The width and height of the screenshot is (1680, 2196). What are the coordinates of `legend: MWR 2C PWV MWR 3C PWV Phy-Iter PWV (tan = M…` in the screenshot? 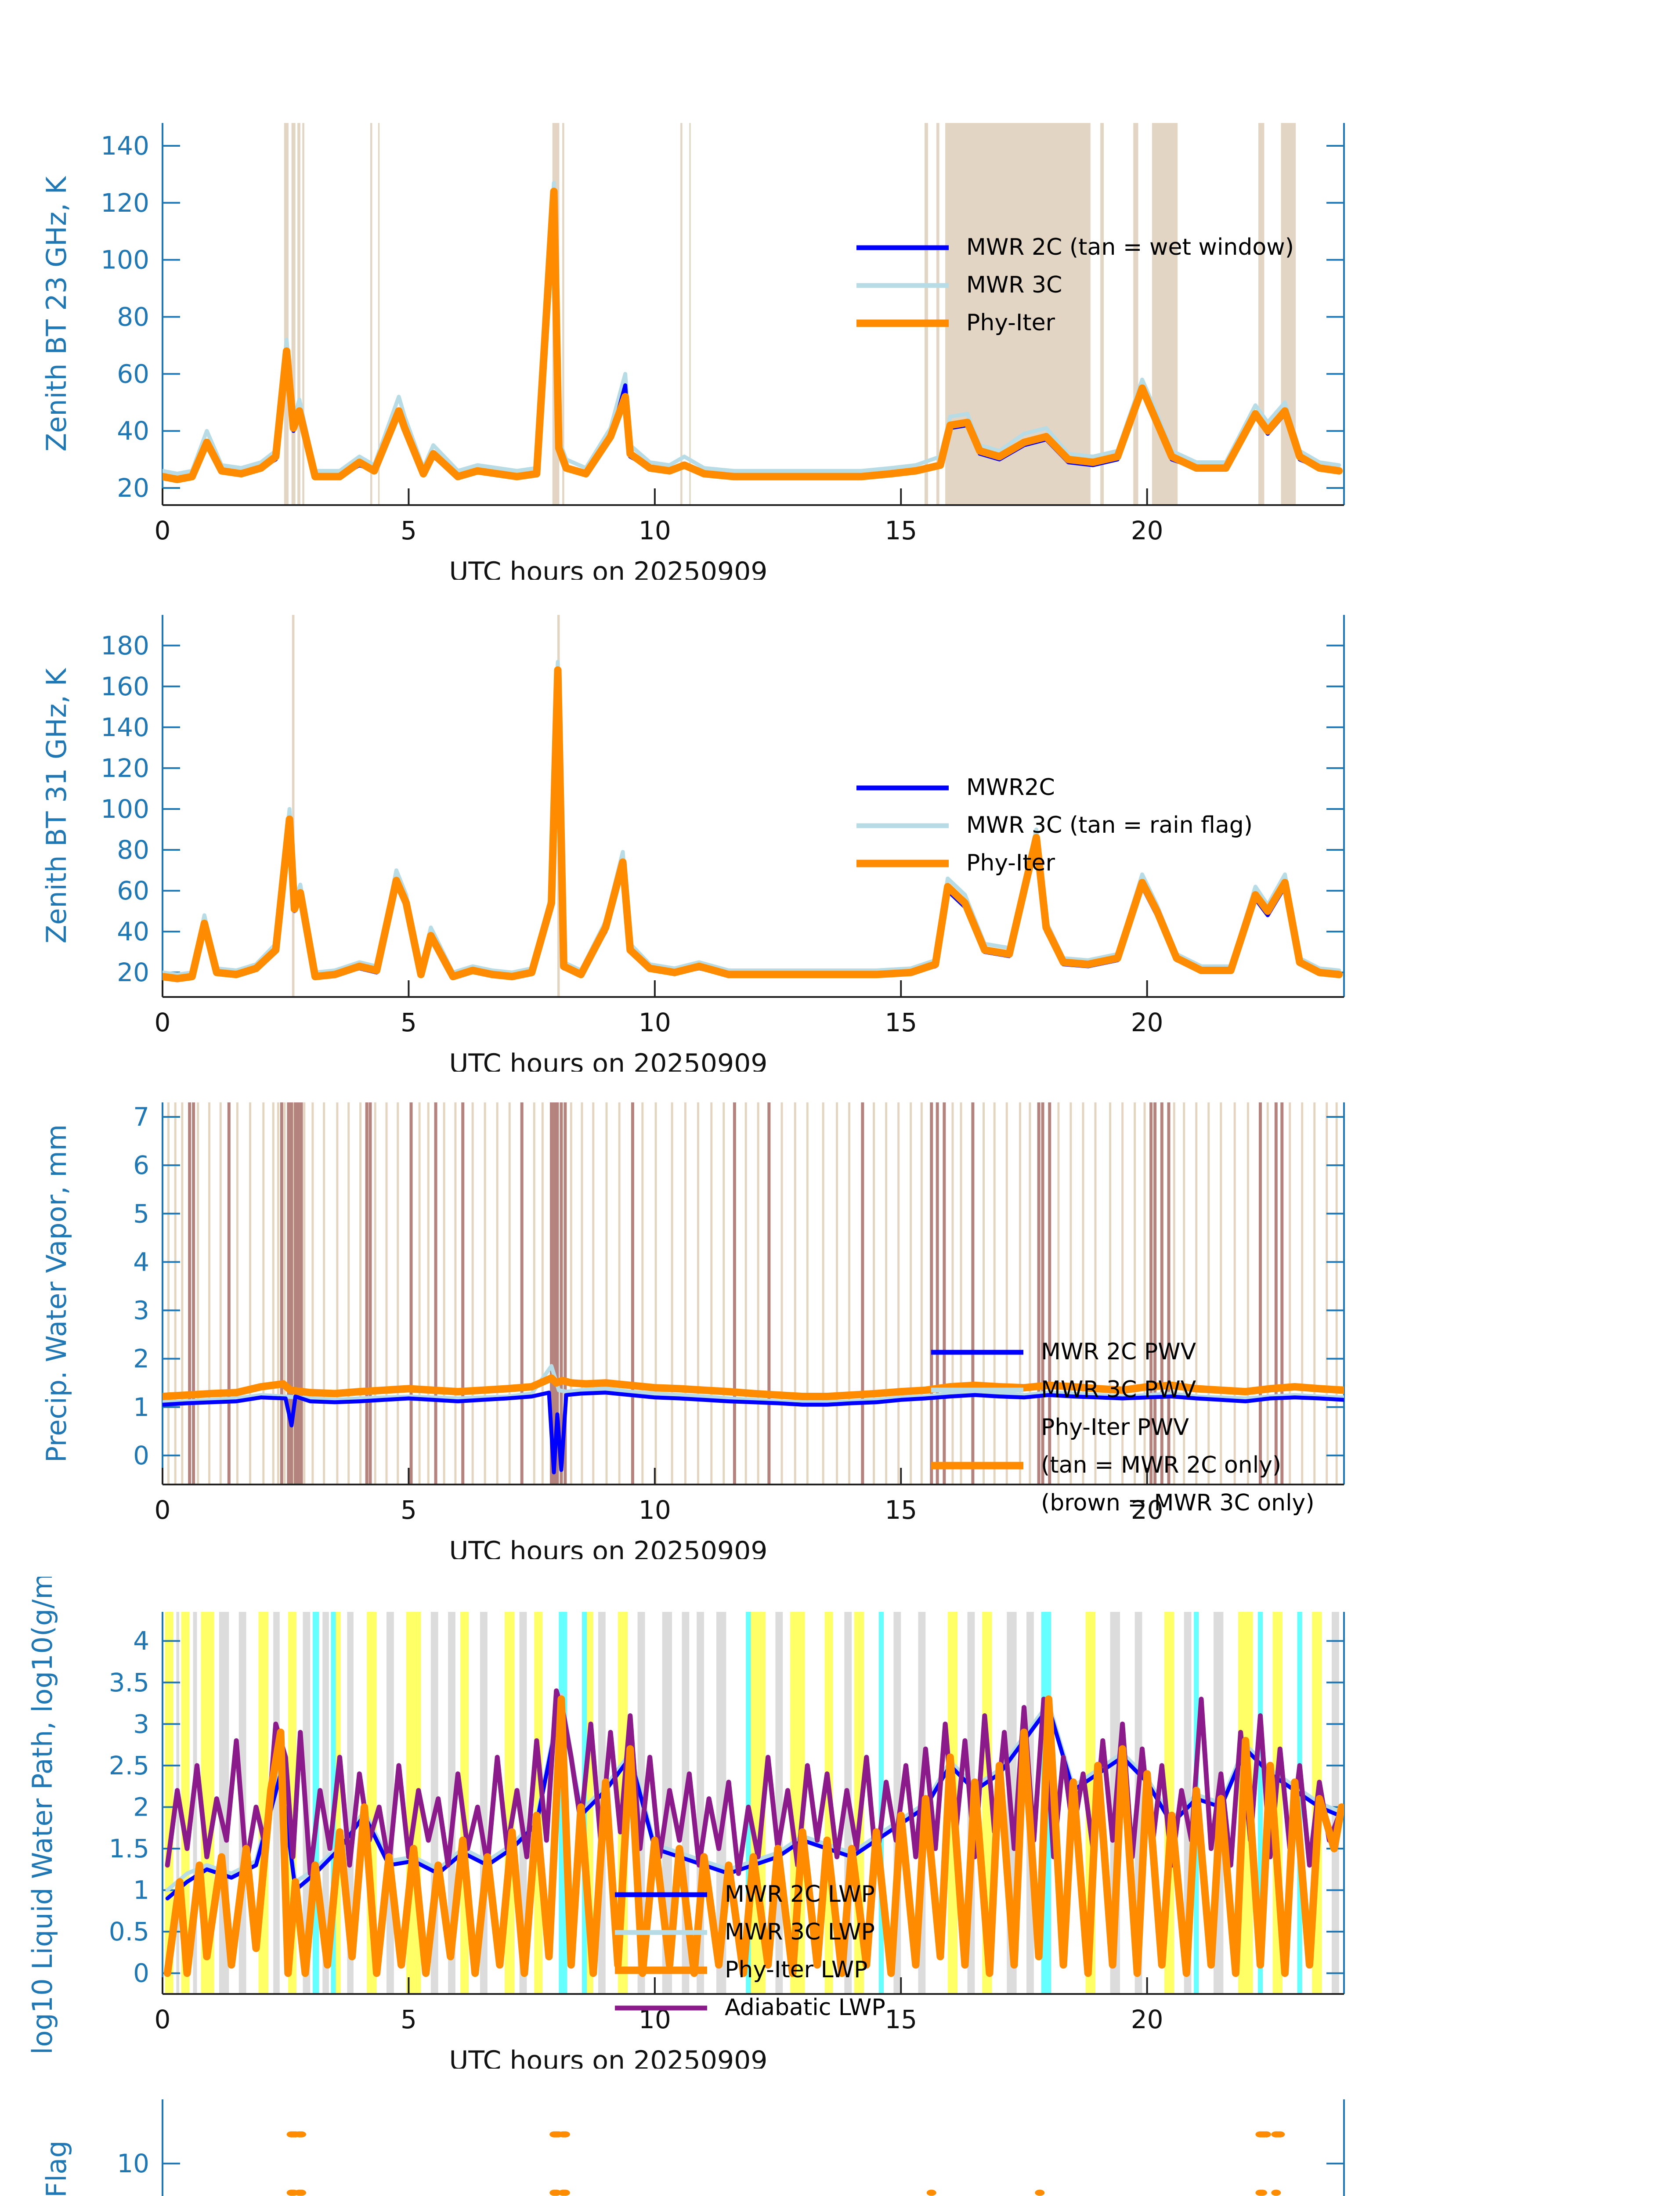 It's located at (1123, 1427).